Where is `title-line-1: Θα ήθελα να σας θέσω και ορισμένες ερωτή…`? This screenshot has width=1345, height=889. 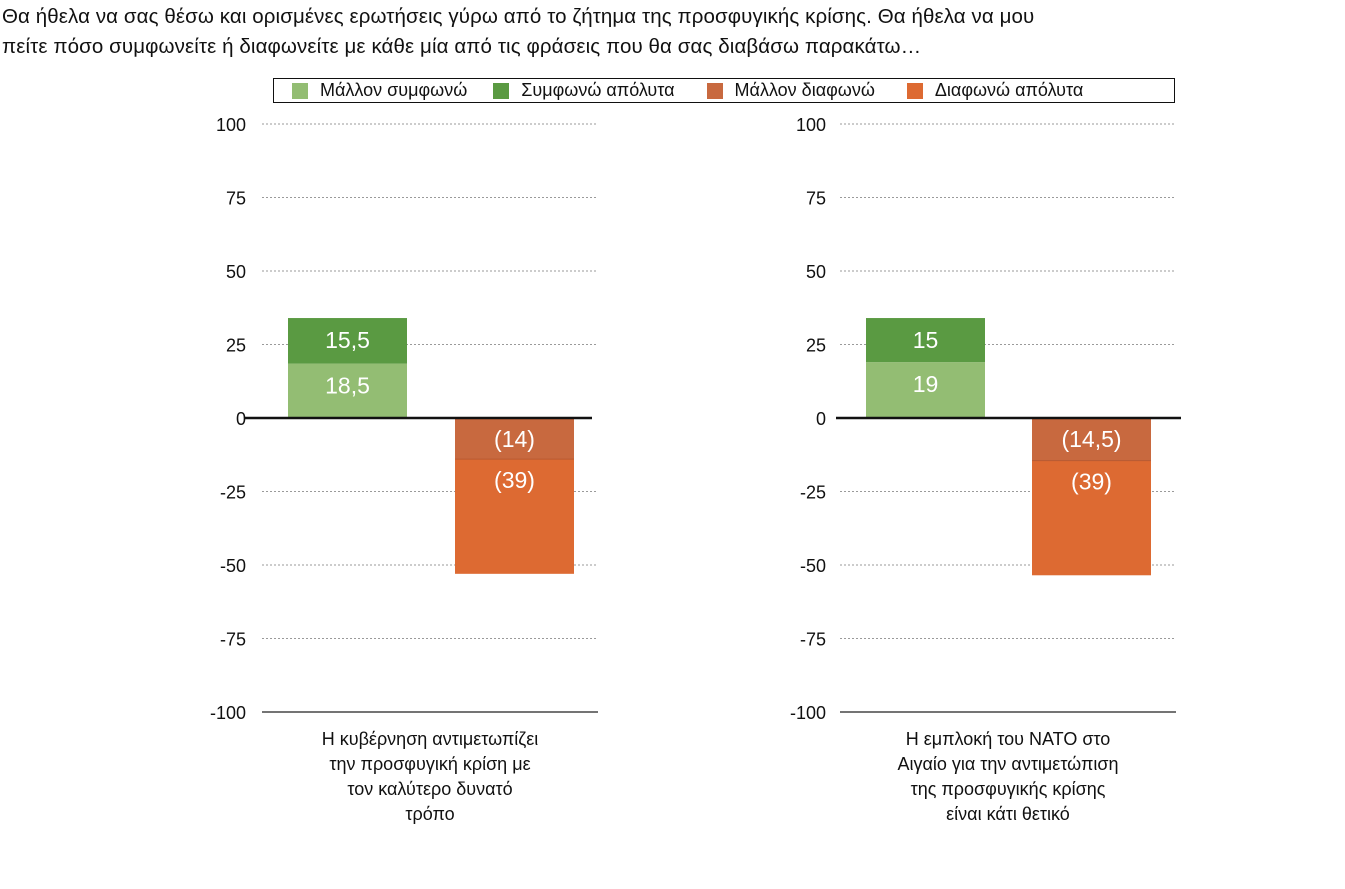
title-line-1: Θα ήθελα να σας θέσω και ορισμένες ερωτή… is located at coordinates (518, 16).